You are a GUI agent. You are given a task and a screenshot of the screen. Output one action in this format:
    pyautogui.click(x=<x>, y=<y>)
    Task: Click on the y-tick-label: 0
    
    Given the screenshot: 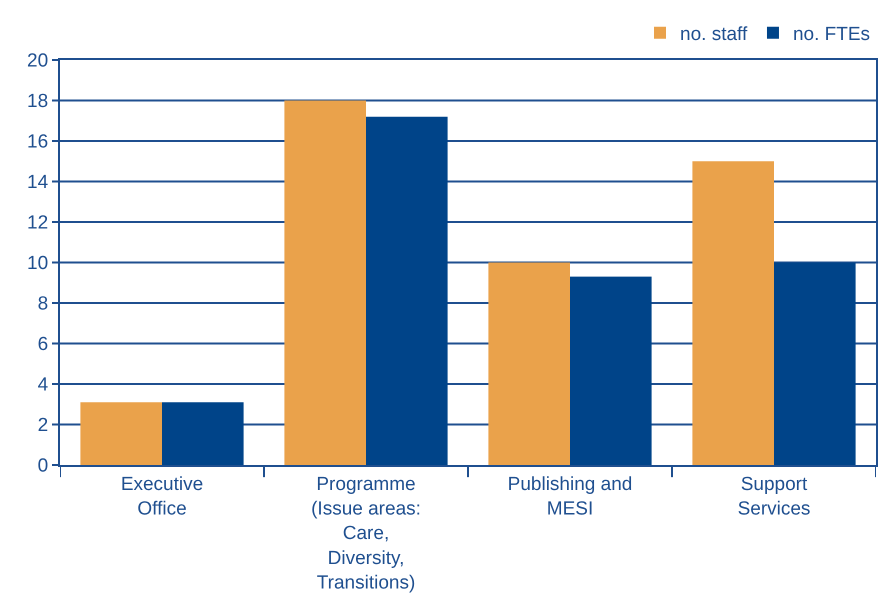 What is the action you would take?
    pyautogui.click(x=43, y=466)
    